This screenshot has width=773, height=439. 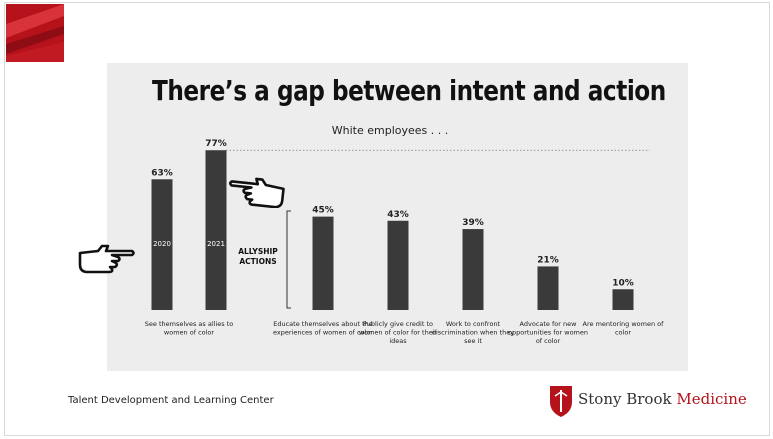 I want to click on chart-subtitle: White employees . . ., so click(x=390, y=130).